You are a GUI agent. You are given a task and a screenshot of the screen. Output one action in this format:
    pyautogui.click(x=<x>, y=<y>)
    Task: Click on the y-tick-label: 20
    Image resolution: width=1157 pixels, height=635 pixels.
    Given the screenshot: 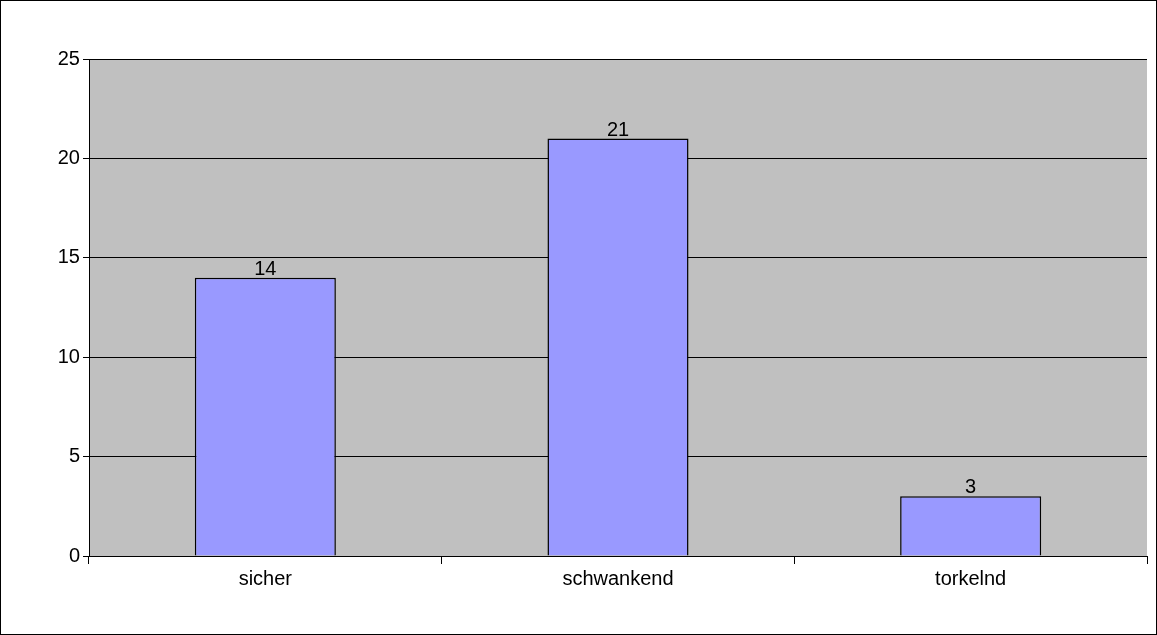 What is the action you would take?
    pyautogui.click(x=68, y=156)
    